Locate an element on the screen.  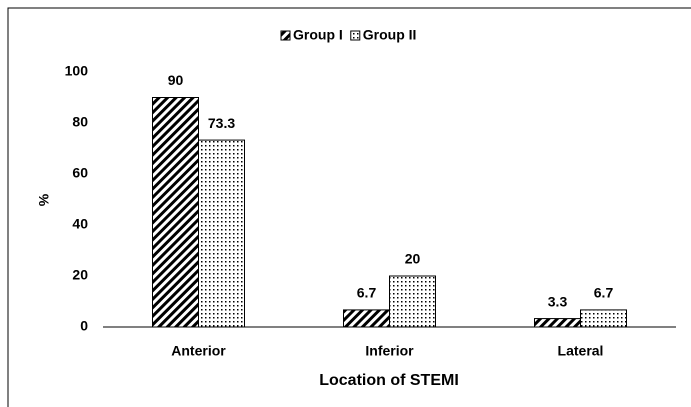
y-tick-label: 80 is located at coordinates (80, 122).